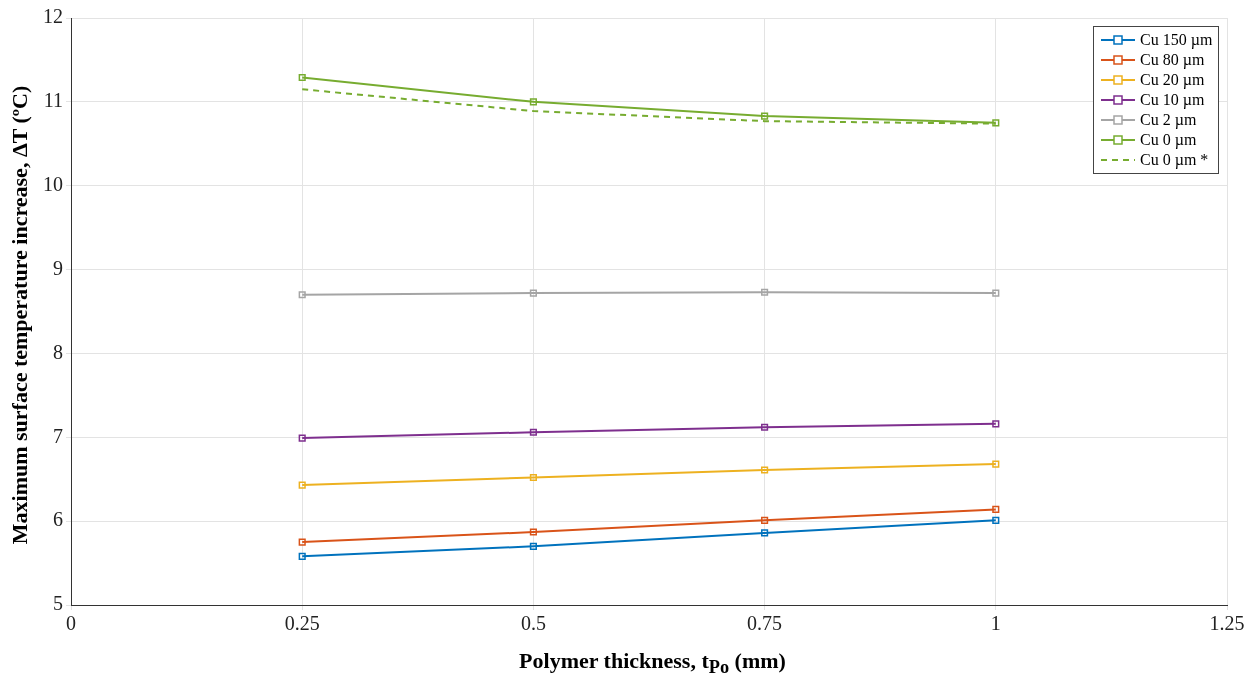 The image size is (1257, 688). What do you see at coordinates (58, 435) in the screenshot?
I see `y-tick-label: 7` at bounding box center [58, 435].